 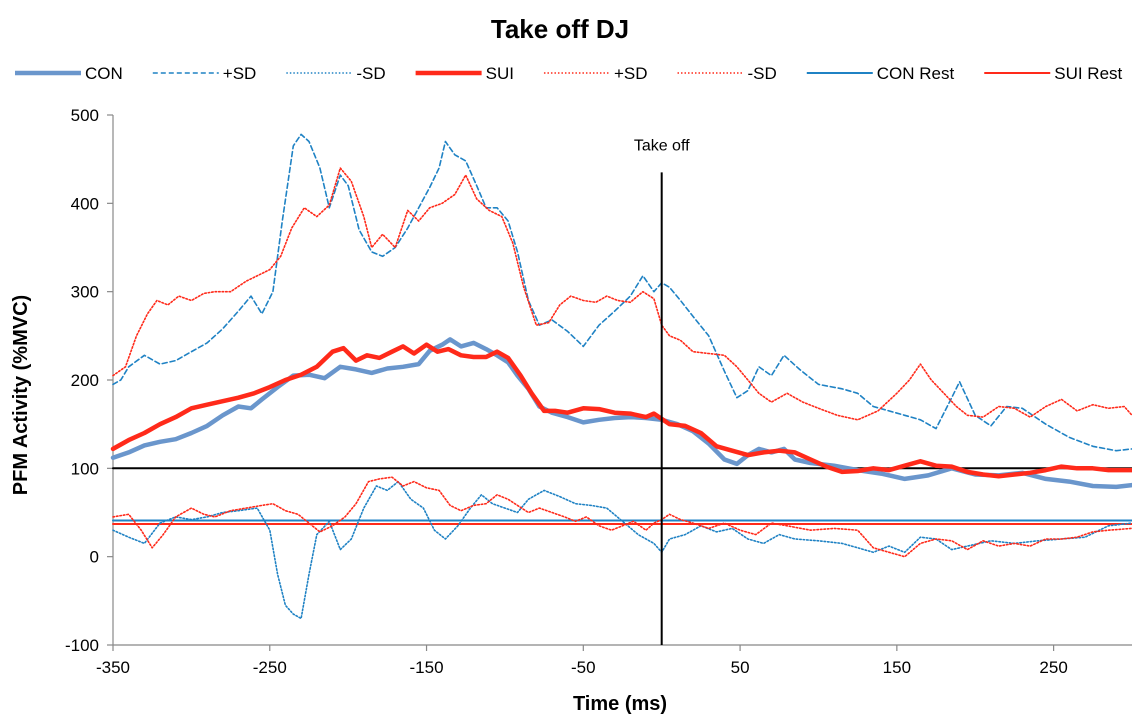 What do you see at coordinates (1088, 73) in the screenshot?
I see `legend-label: SUI Rest` at bounding box center [1088, 73].